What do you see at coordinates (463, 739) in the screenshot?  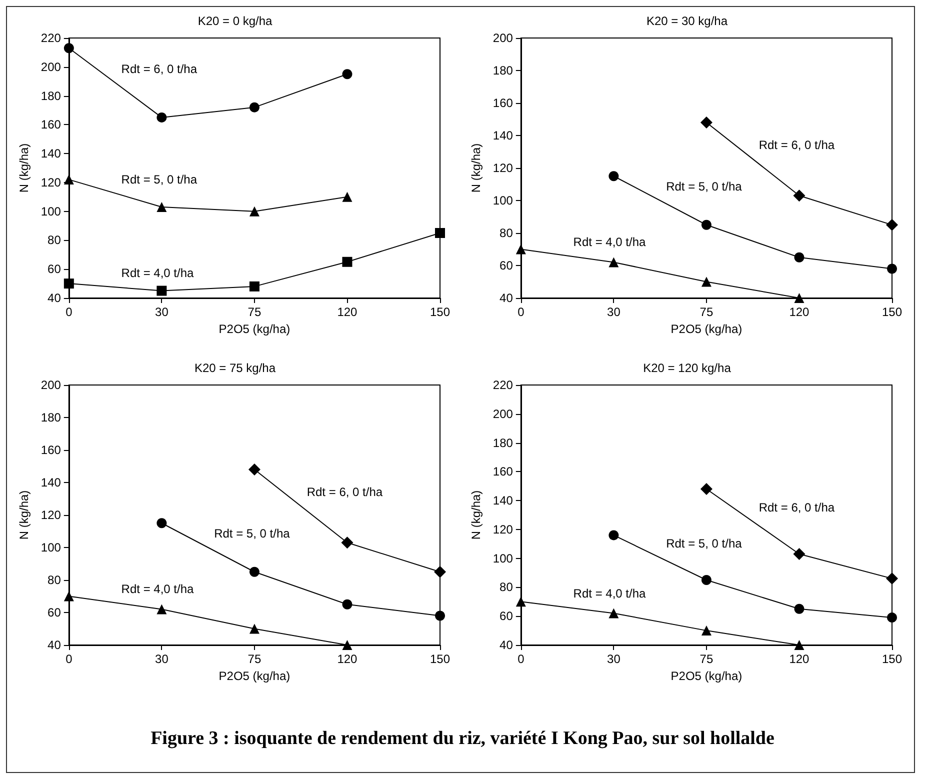 I see `caption: Figure 3 : isoquante de rendement du riz, variété I Kong Pao, sur sol hollalde` at bounding box center [463, 739].